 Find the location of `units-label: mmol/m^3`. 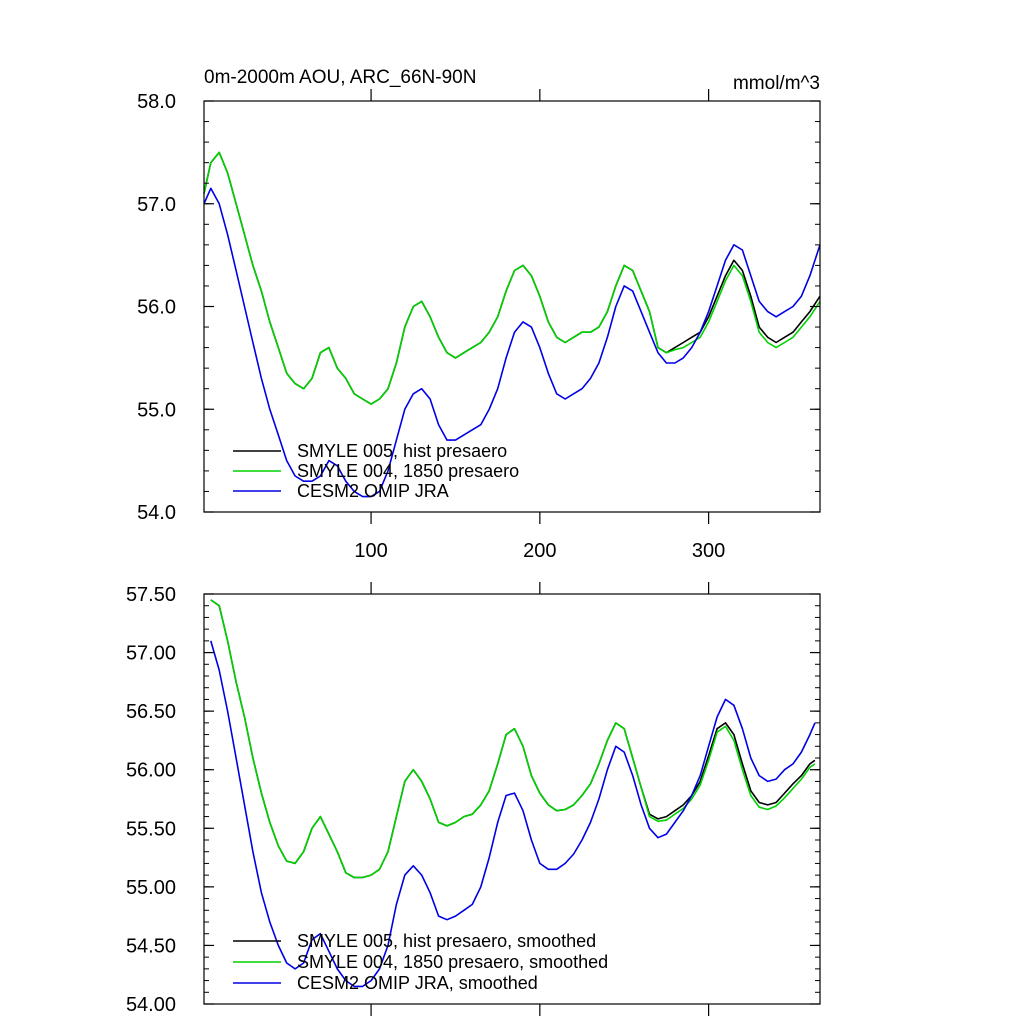

units-label: mmol/m^3 is located at coordinates (776, 83).